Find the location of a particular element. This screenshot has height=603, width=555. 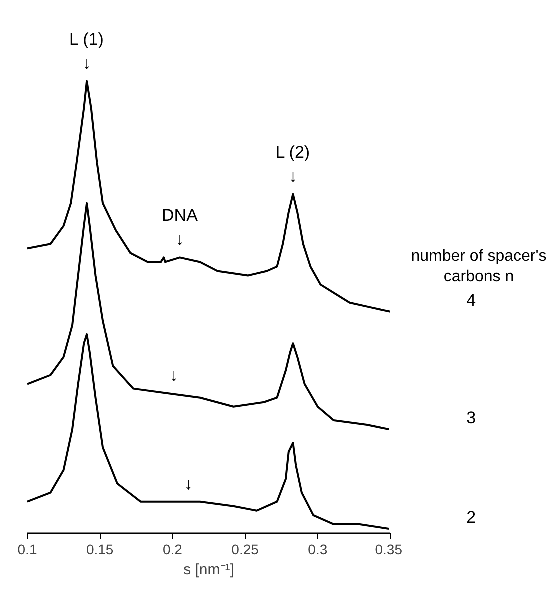

text: 4 is located at coordinates (471, 300).